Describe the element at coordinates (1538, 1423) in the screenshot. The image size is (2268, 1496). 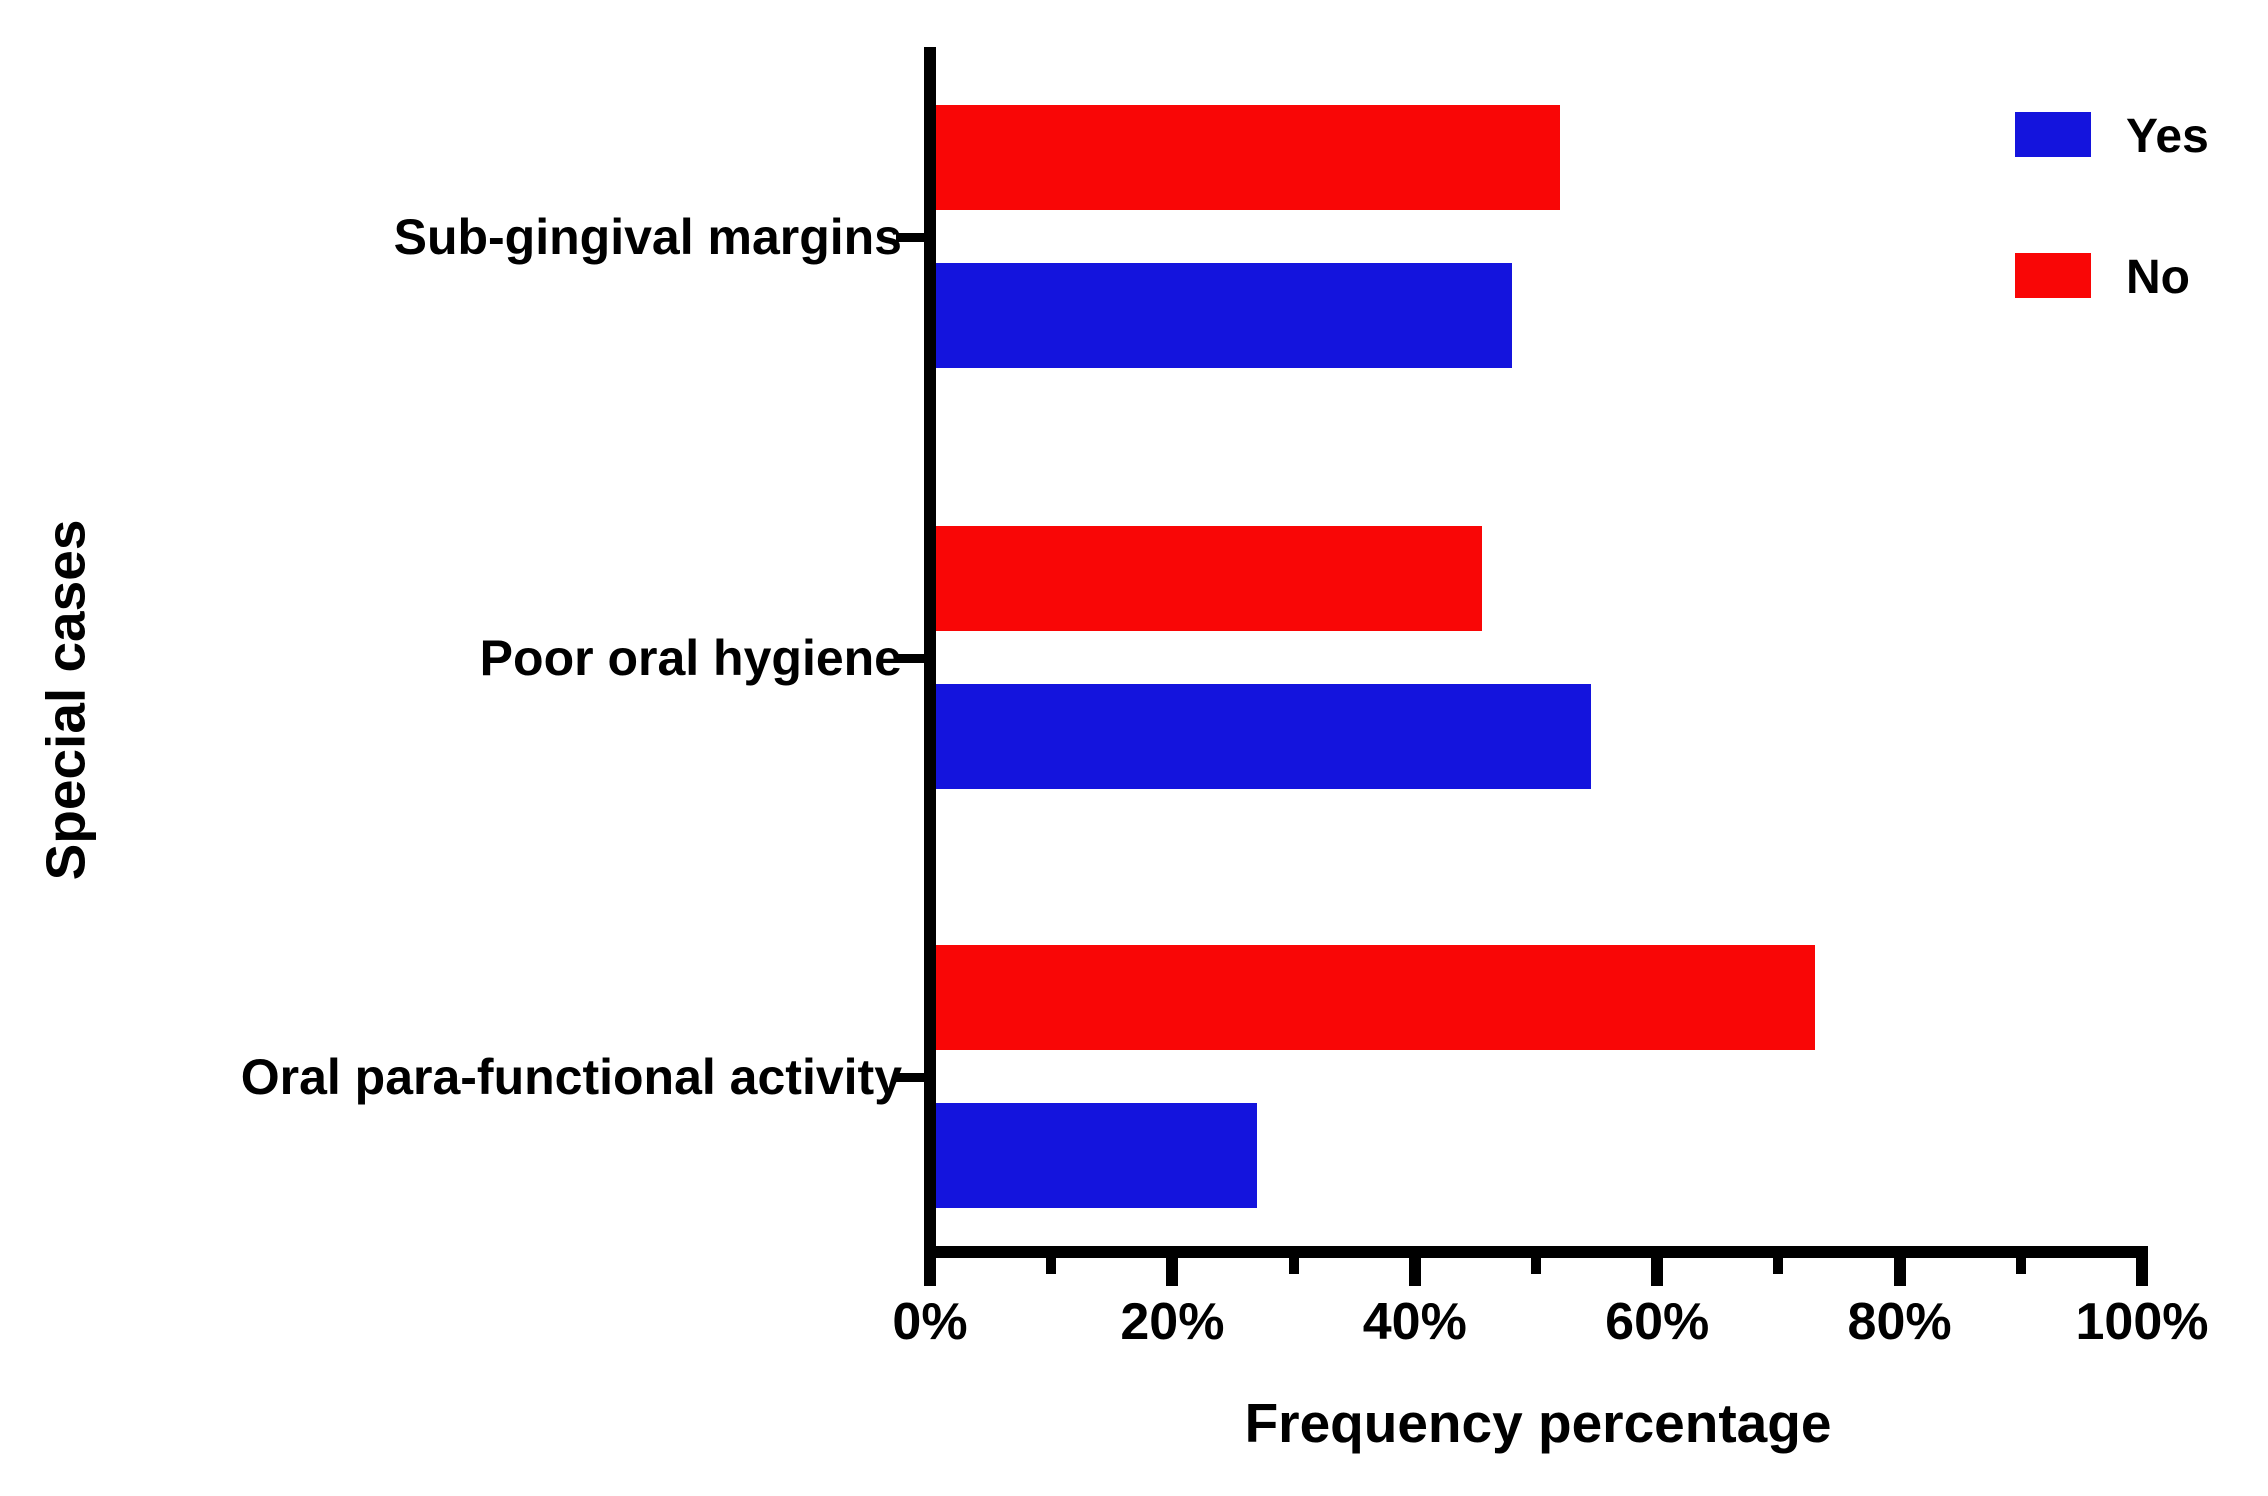
I see `x-axis-title: Frequency percentage` at that location.